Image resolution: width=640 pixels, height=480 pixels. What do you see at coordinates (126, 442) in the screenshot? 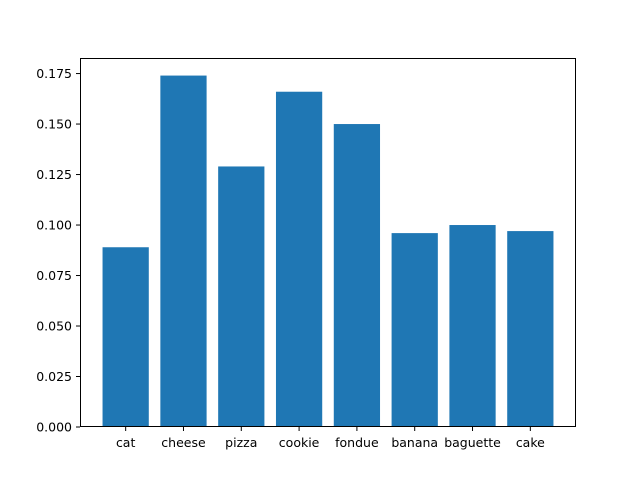
I see `x-tick-label: cat` at bounding box center [126, 442].